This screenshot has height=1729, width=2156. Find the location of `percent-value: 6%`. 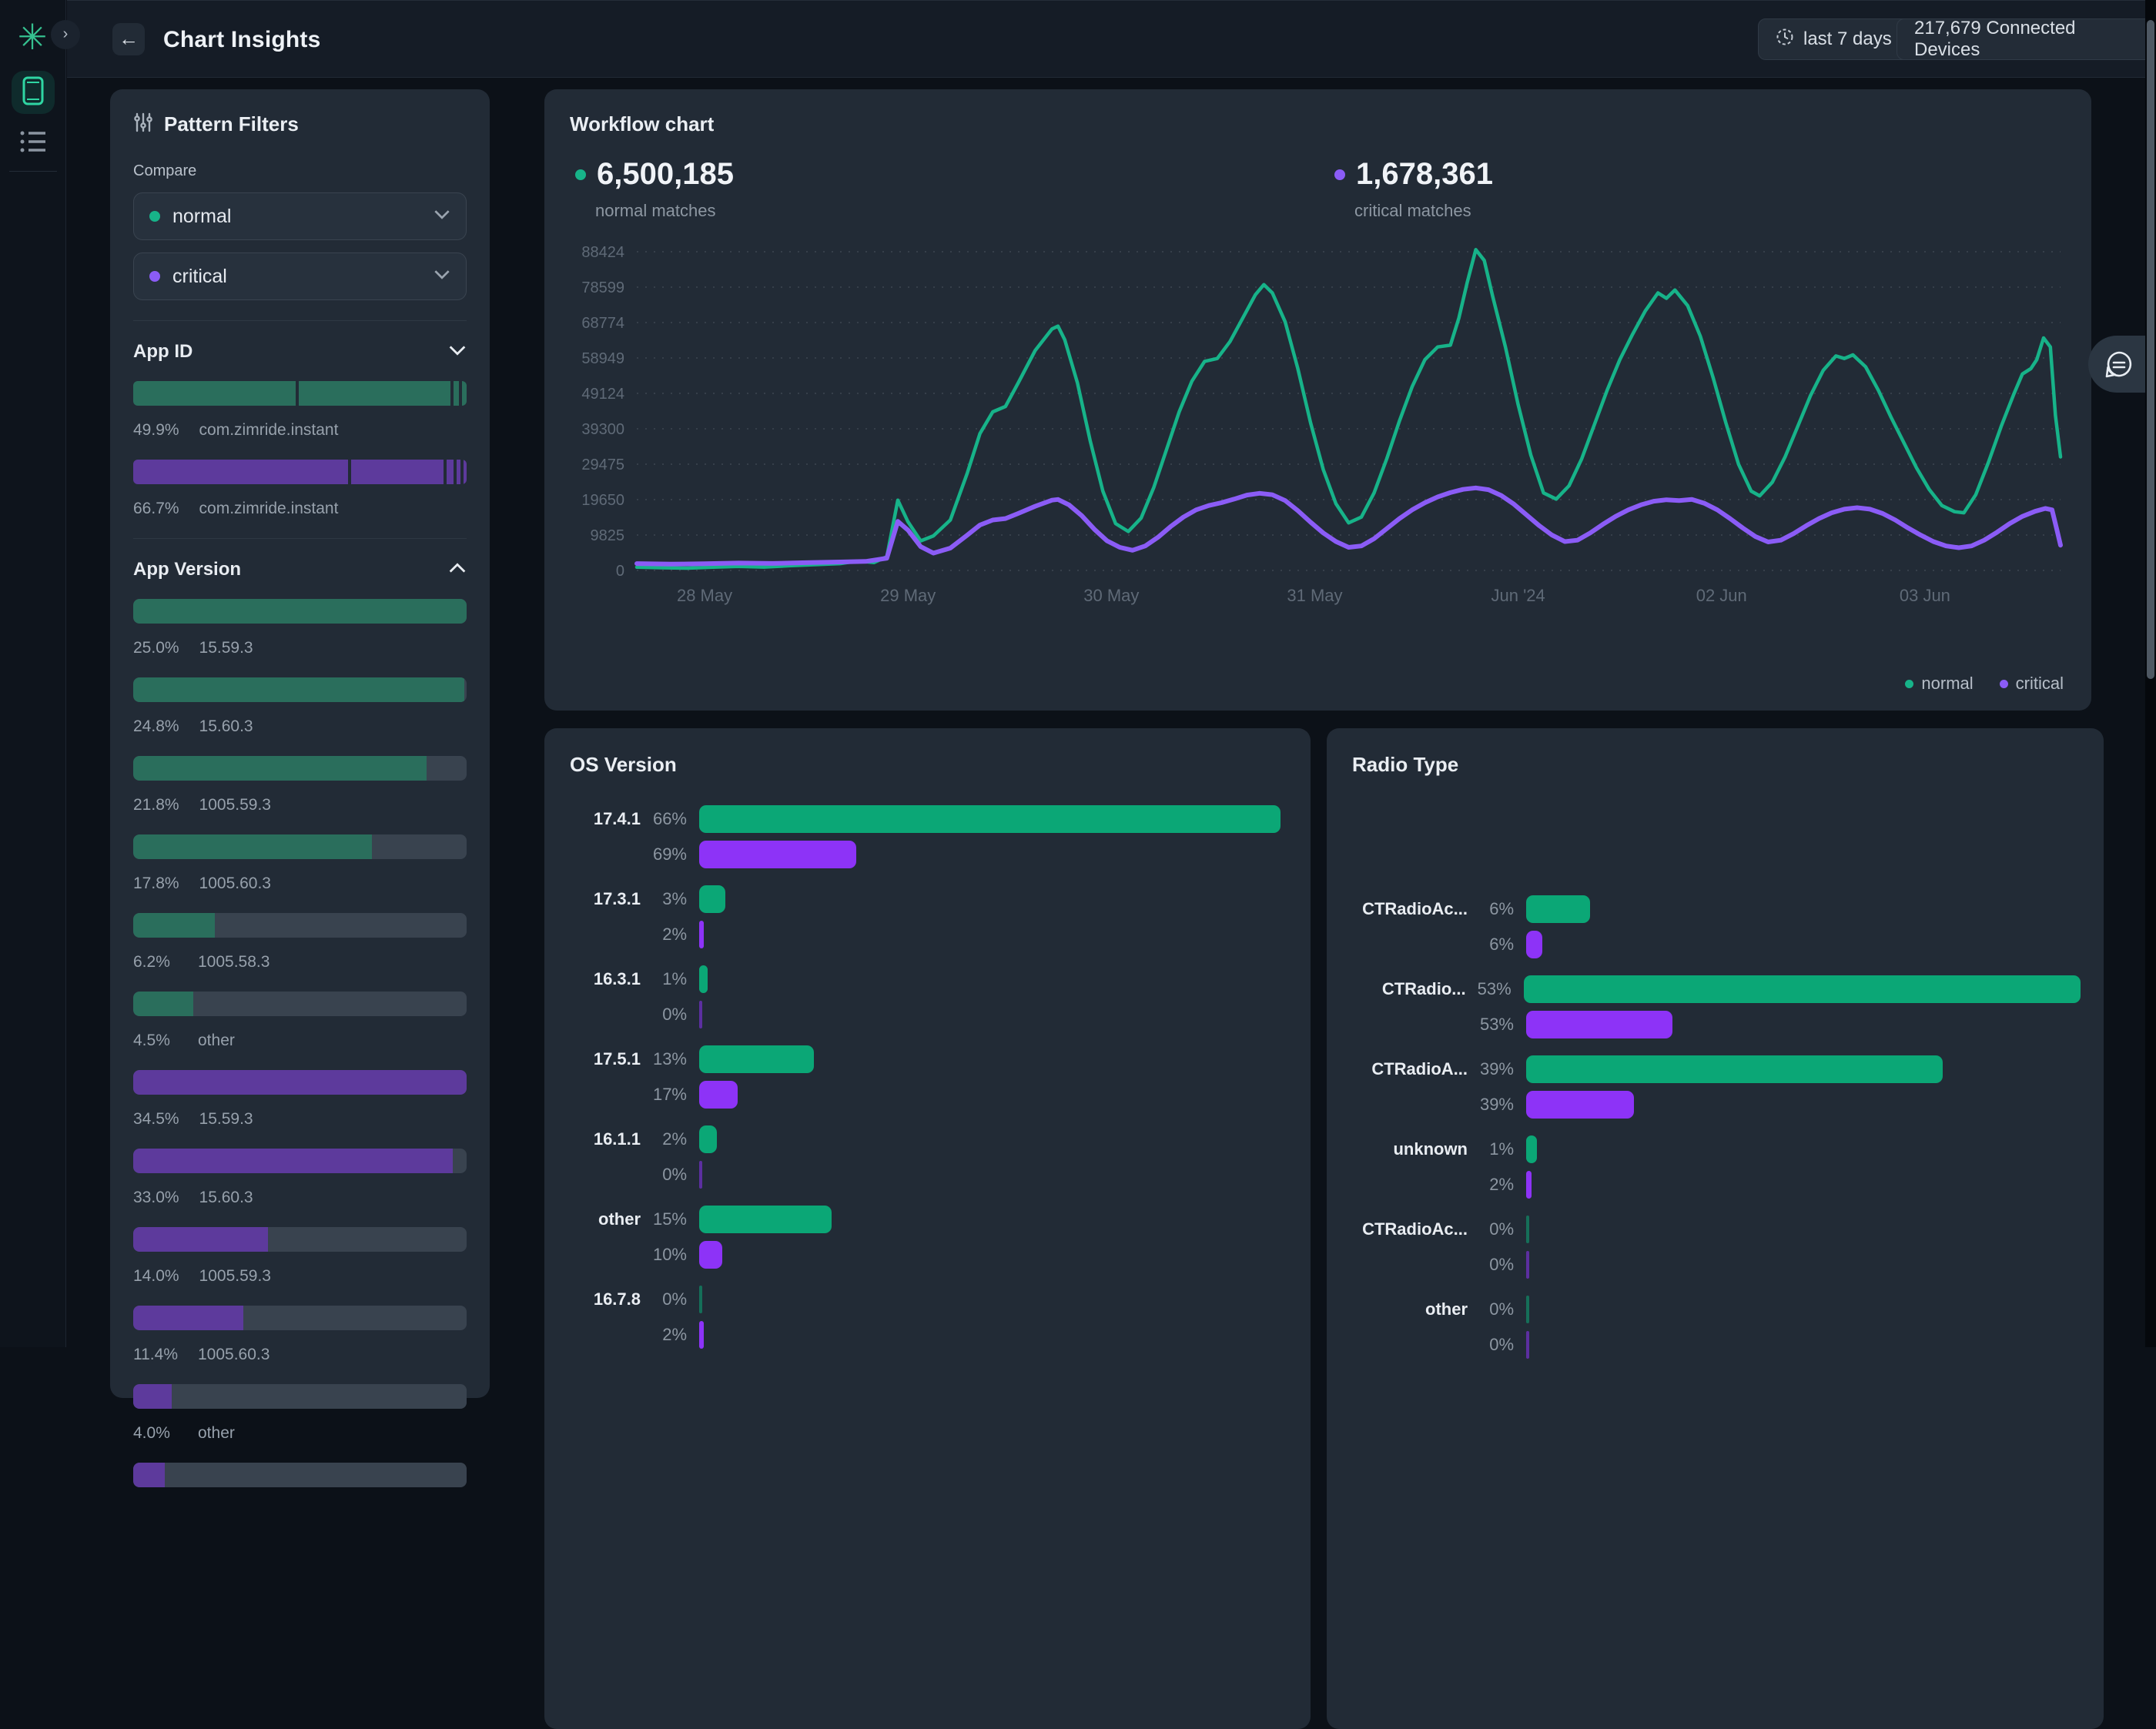

percent-value: 6% is located at coordinates (1501, 908).